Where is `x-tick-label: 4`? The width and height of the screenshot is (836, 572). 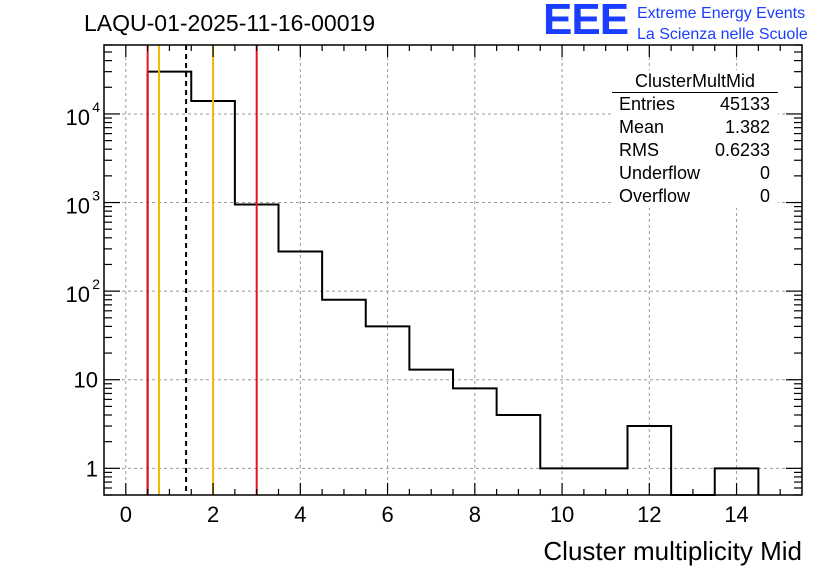
x-tick-label: 4 is located at coordinates (300, 514).